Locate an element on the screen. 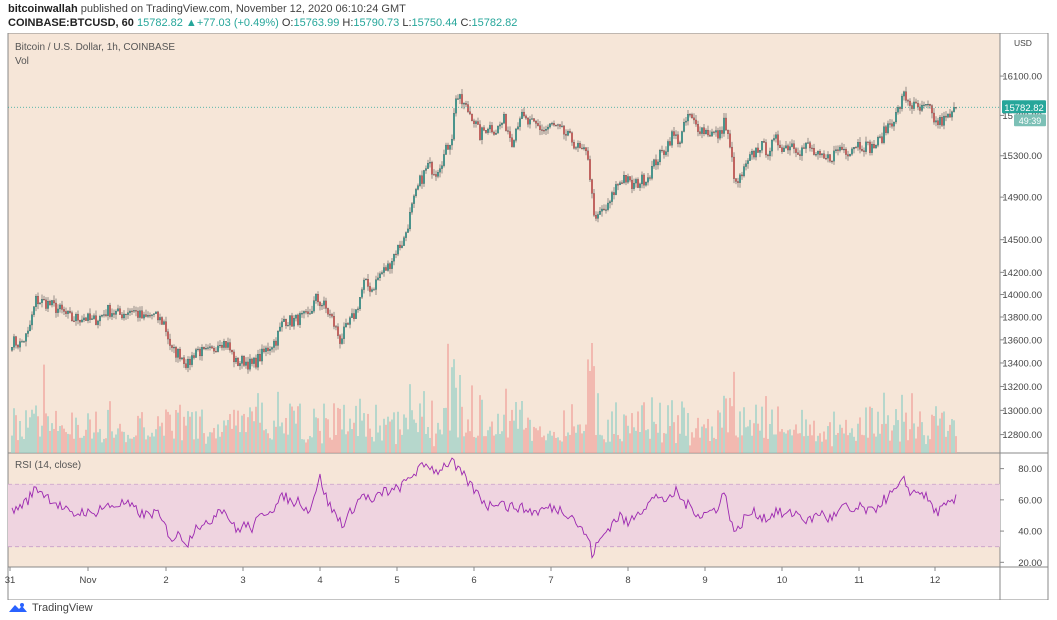 Image resolution: width=1057 pixels, height=620 pixels. open-value: 15763.99 is located at coordinates (316, 23).